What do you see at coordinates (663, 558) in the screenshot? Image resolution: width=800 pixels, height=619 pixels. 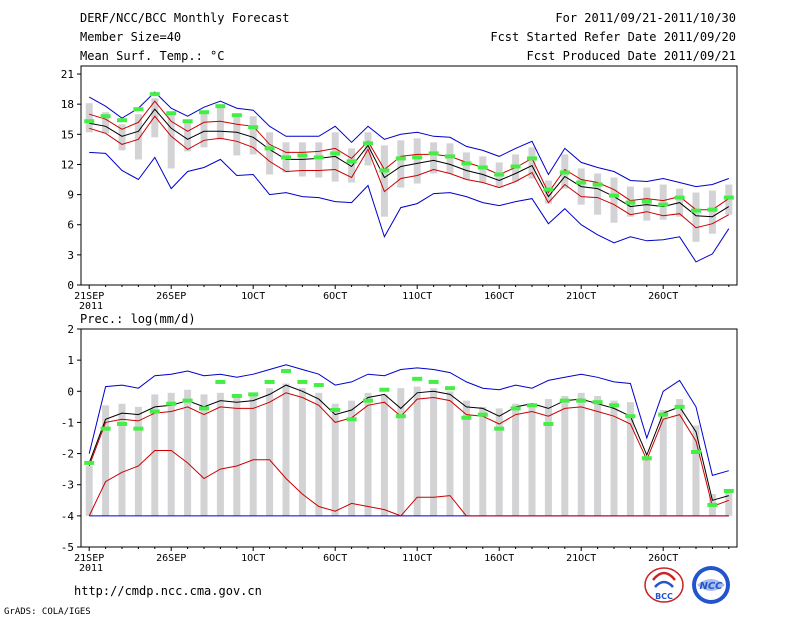 I see `prec-x-tick-label: 26OCT` at bounding box center [663, 558].